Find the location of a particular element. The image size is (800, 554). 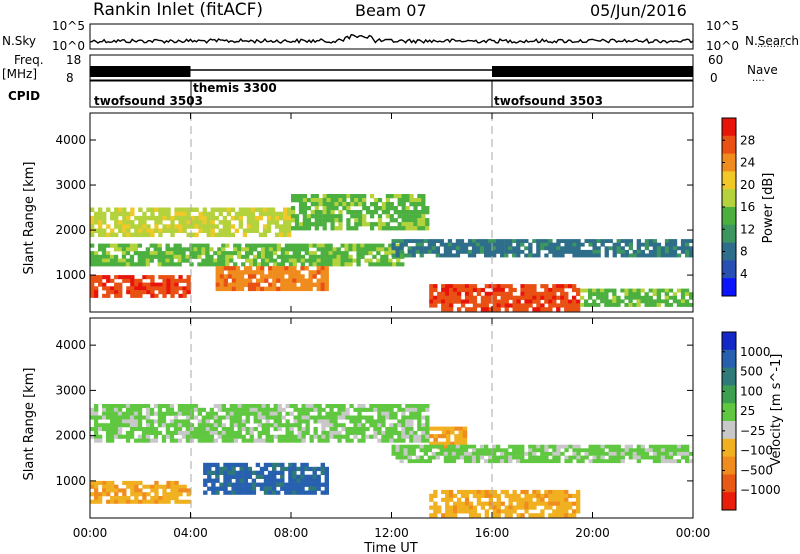

colorbar-swatch is located at coordinates (729, 341).